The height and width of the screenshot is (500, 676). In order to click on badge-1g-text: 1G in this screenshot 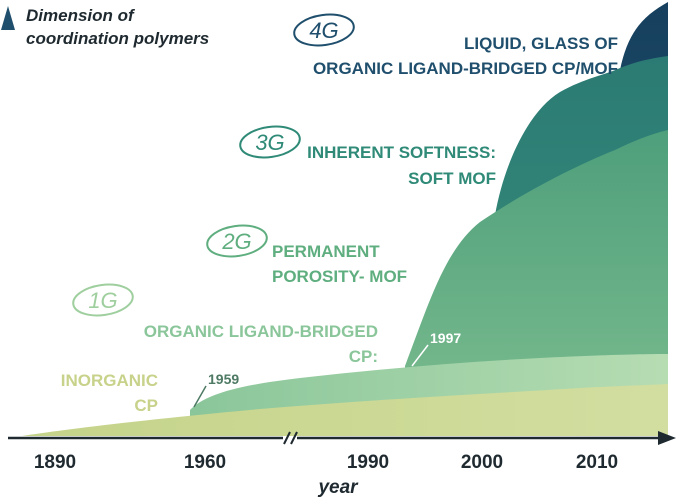, I will do `click(102, 300)`.